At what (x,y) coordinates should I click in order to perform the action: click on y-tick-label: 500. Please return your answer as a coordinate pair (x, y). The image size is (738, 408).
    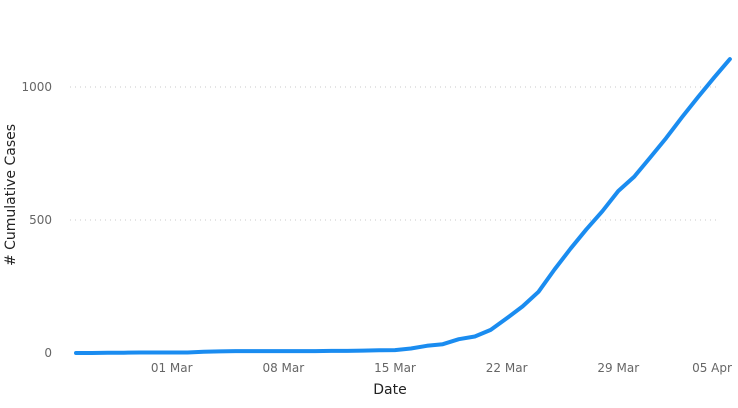
    Looking at the image, I should click on (40, 220).